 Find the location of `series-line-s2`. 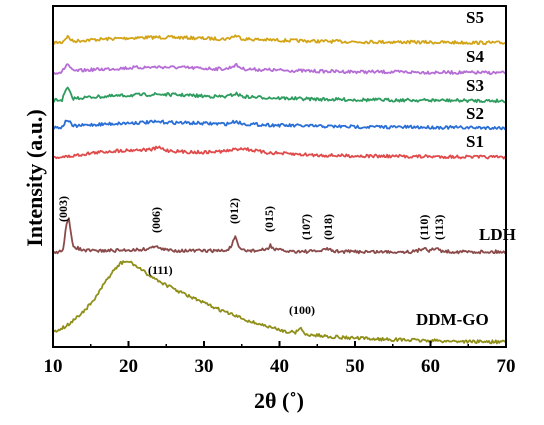

series-line-s2 is located at coordinates (279, 125).